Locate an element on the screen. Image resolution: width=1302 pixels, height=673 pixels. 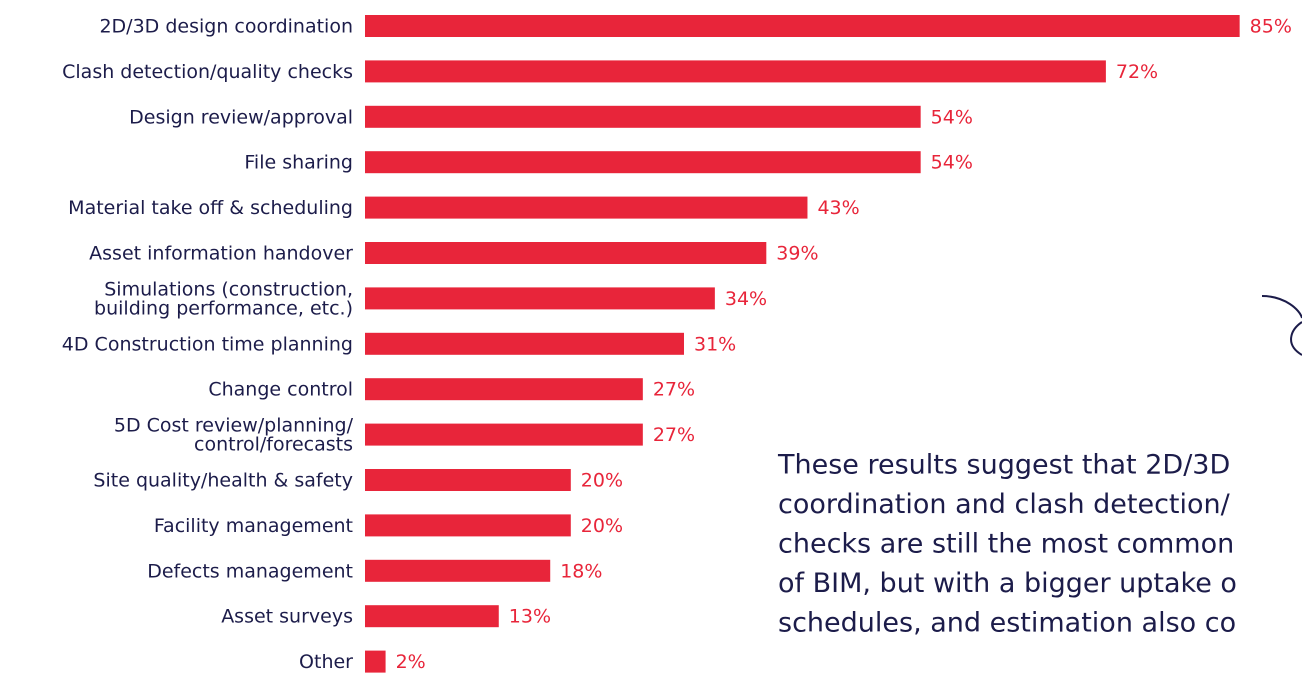
category-label: 2D/3D design coordination is located at coordinates (226, 27).